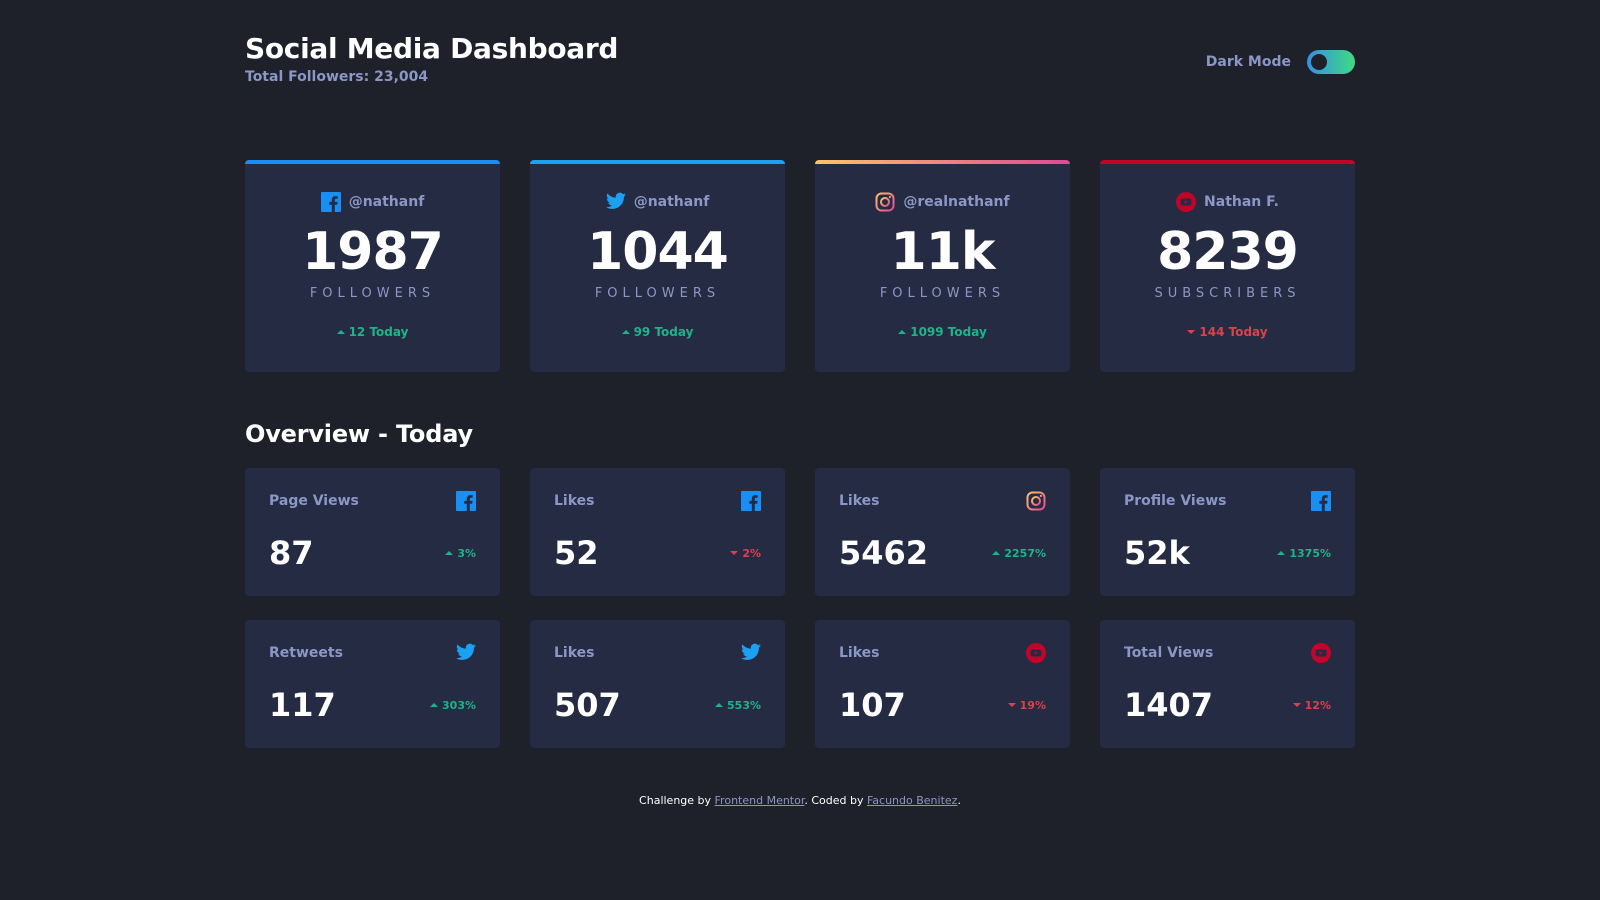 The image size is (1600, 900). I want to click on tile-percent: 19%, so click(1026, 705).